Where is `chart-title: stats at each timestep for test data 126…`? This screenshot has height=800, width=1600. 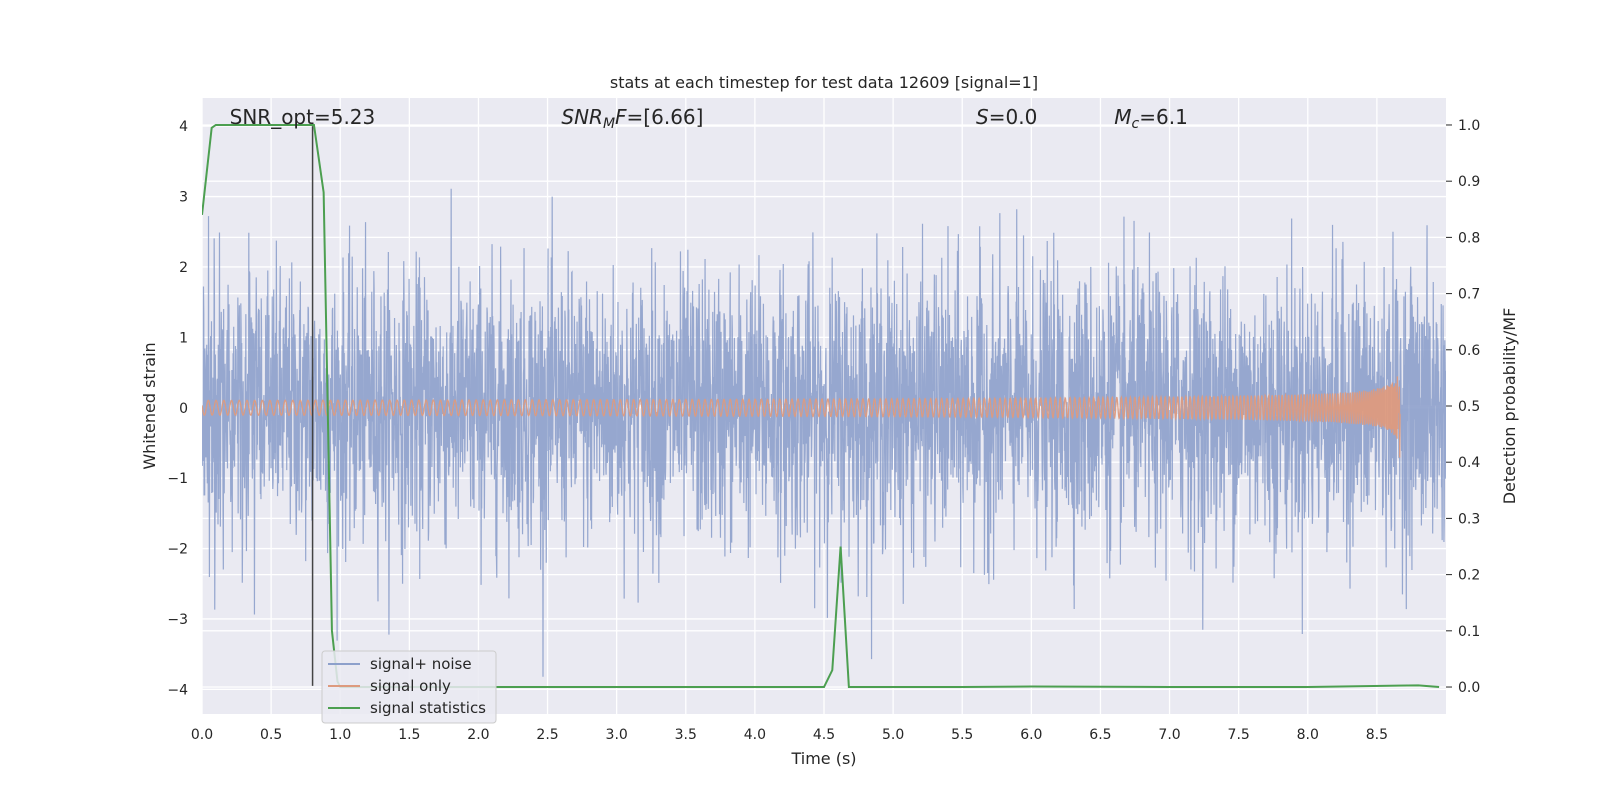 chart-title: stats at each timestep for test data 126… is located at coordinates (824, 82).